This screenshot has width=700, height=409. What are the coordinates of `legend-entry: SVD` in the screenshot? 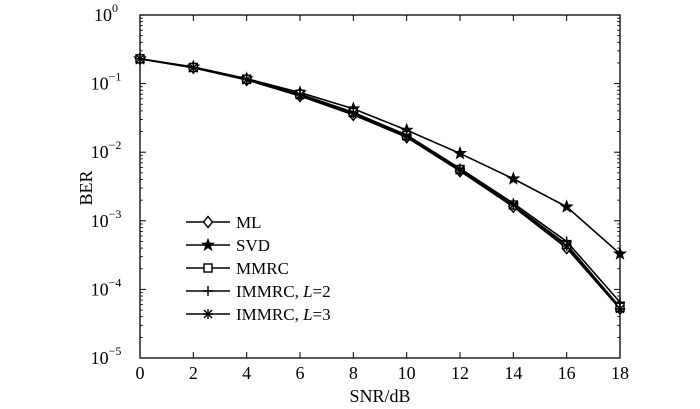 It's located at (228, 245).